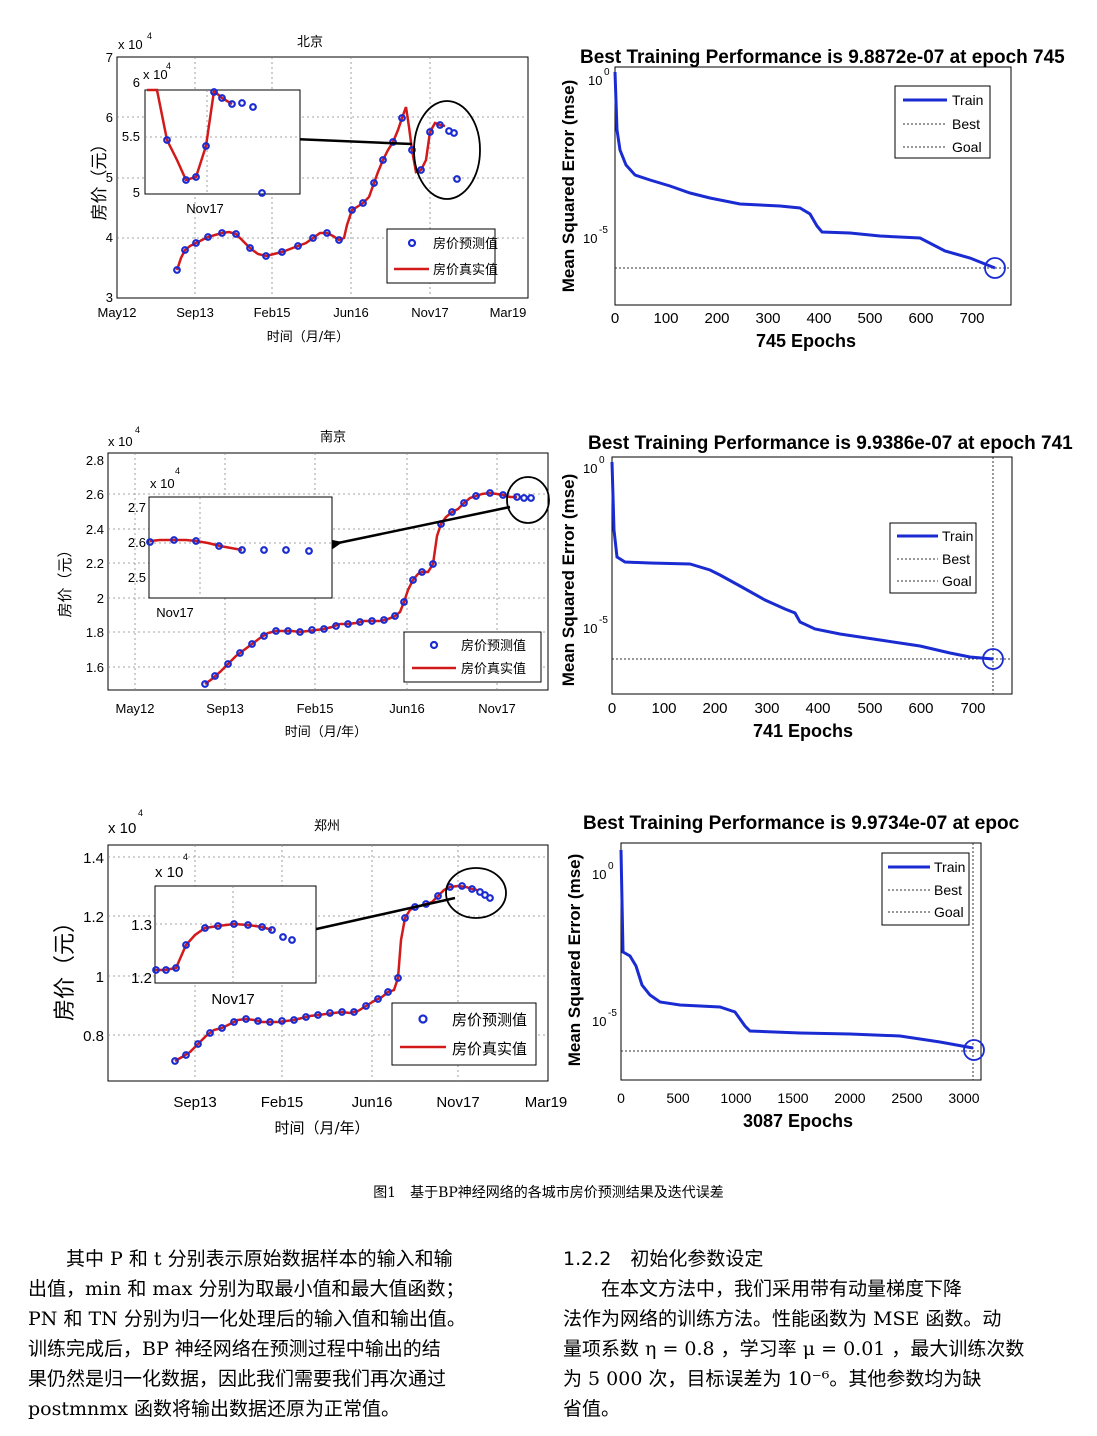  What do you see at coordinates (971, 318) in the screenshot?
I see `perf-xtick: 700` at bounding box center [971, 318].